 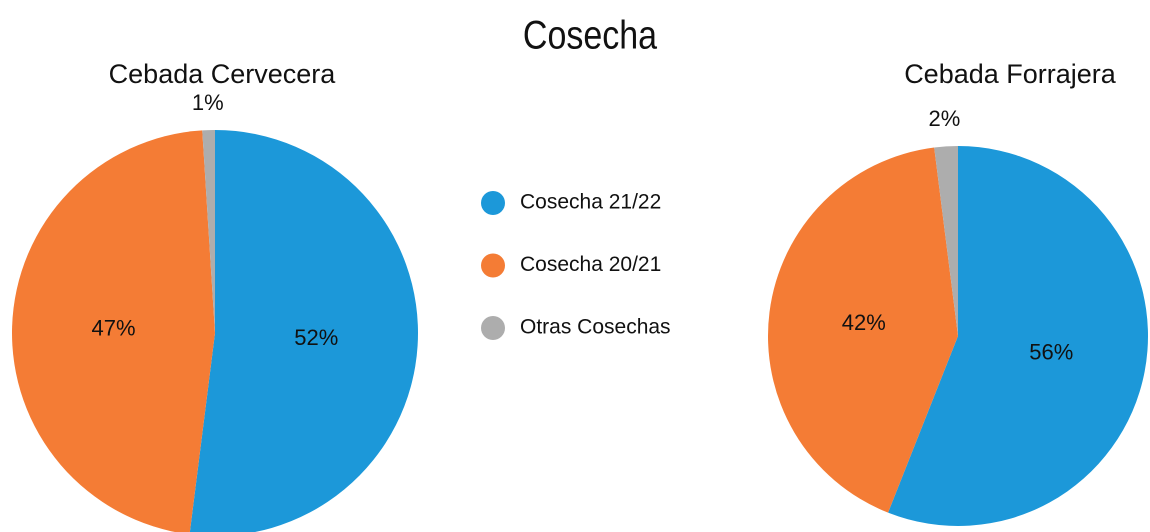 What do you see at coordinates (590, 264) in the screenshot?
I see `legend-label: Cosecha 20/21` at bounding box center [590, 264].